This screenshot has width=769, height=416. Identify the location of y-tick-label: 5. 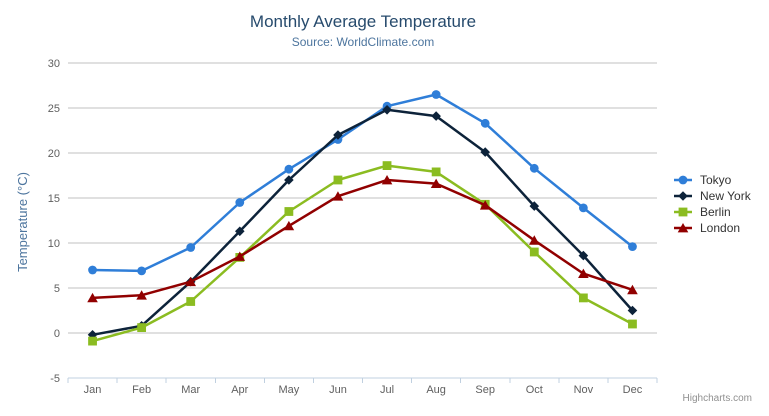
(57, 289).